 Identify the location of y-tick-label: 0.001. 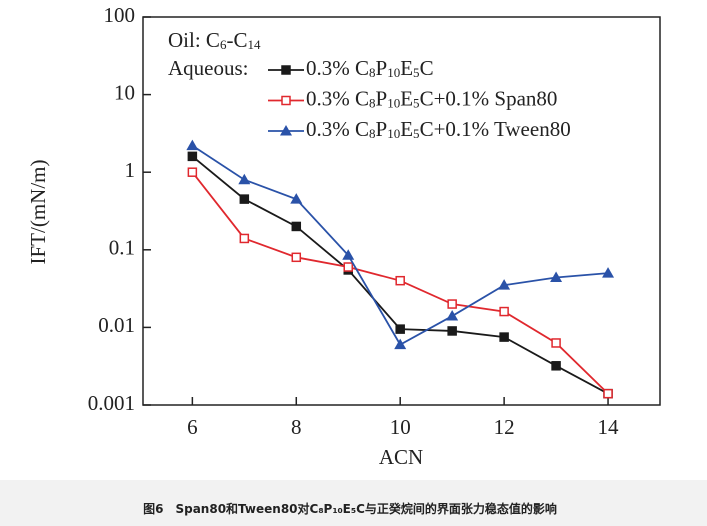
(111, 403).